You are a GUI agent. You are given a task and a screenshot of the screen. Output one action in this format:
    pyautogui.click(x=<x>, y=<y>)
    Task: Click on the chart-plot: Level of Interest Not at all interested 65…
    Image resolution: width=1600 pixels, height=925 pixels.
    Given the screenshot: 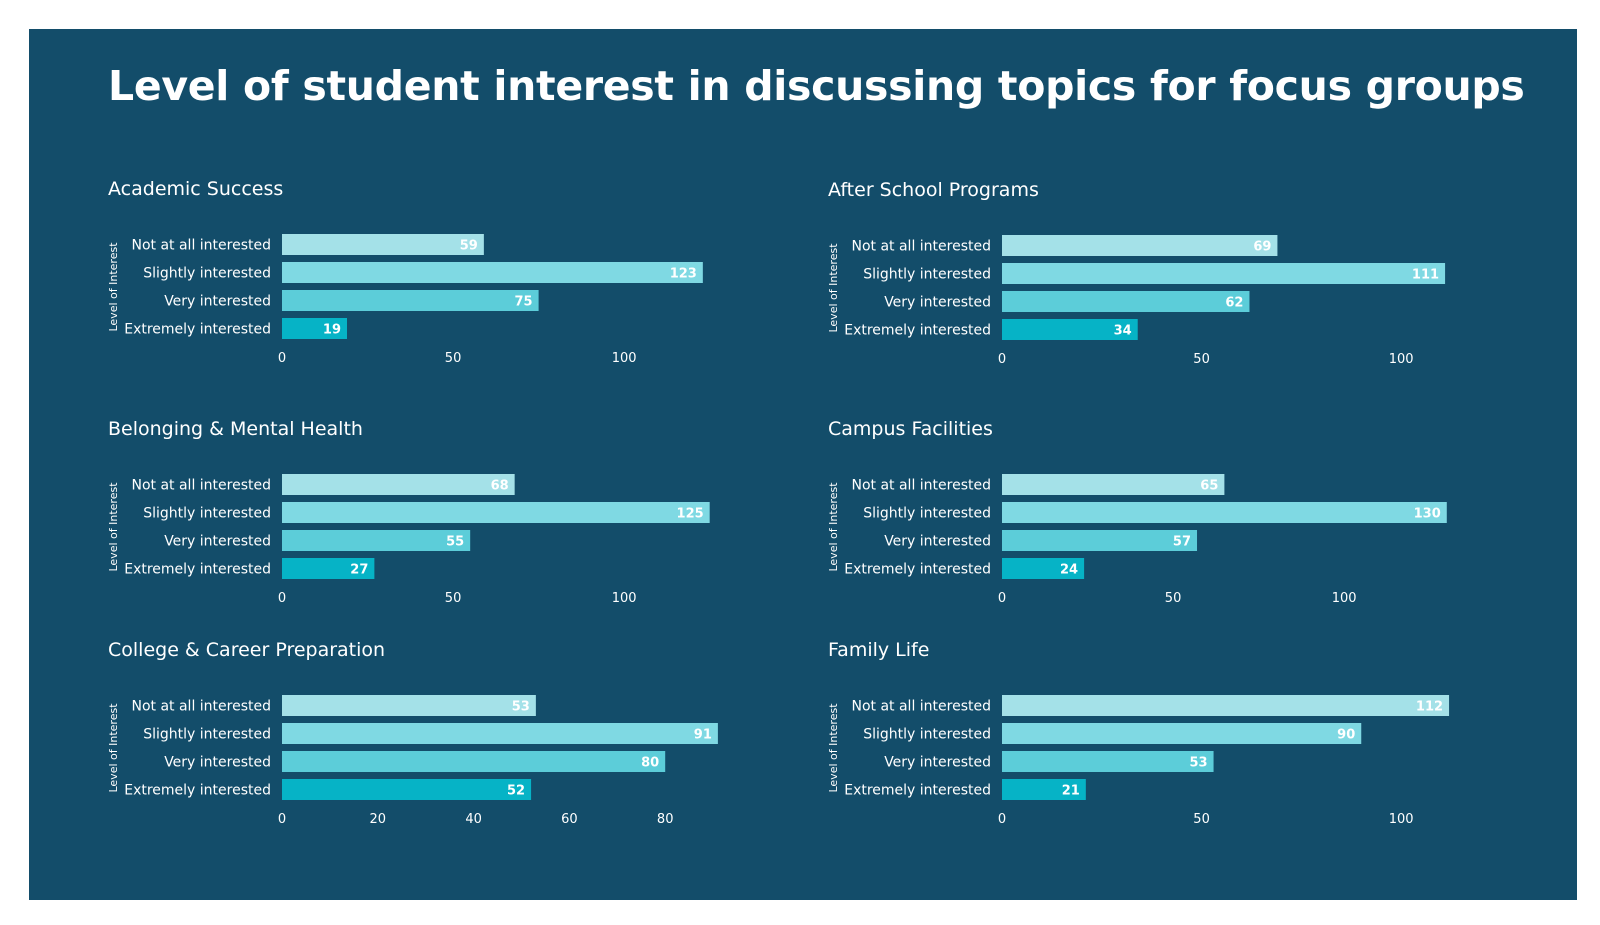 What is the action you would take?
    pyautogui.click(x=1137, y=540)
    